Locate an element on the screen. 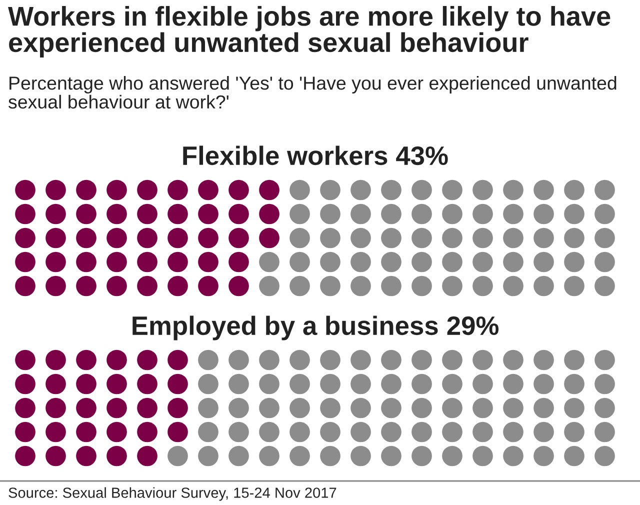  data-label: 29% is located at coordinates (472, 326).